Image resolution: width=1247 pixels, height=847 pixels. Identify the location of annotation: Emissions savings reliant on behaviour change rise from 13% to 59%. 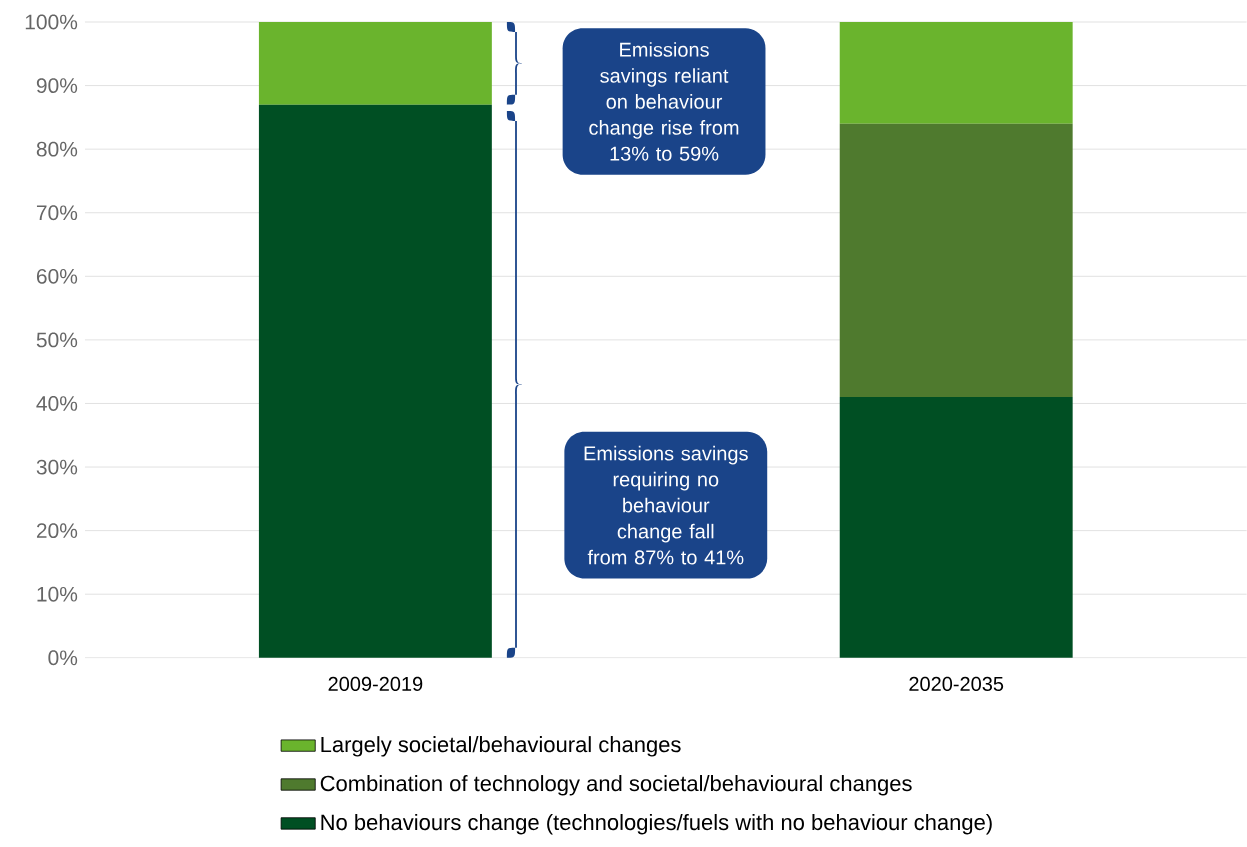
(664, 101).